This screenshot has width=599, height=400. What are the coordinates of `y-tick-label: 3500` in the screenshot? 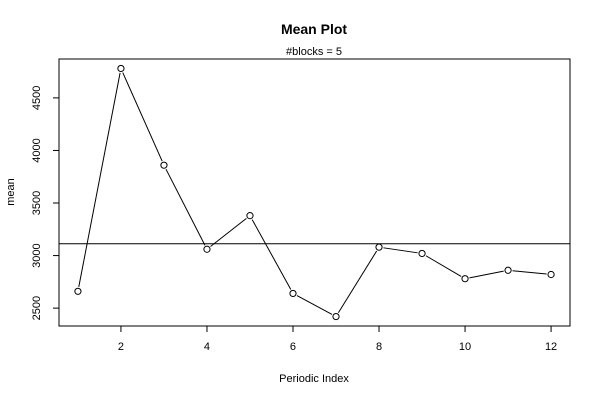 It's located at (37, 203).